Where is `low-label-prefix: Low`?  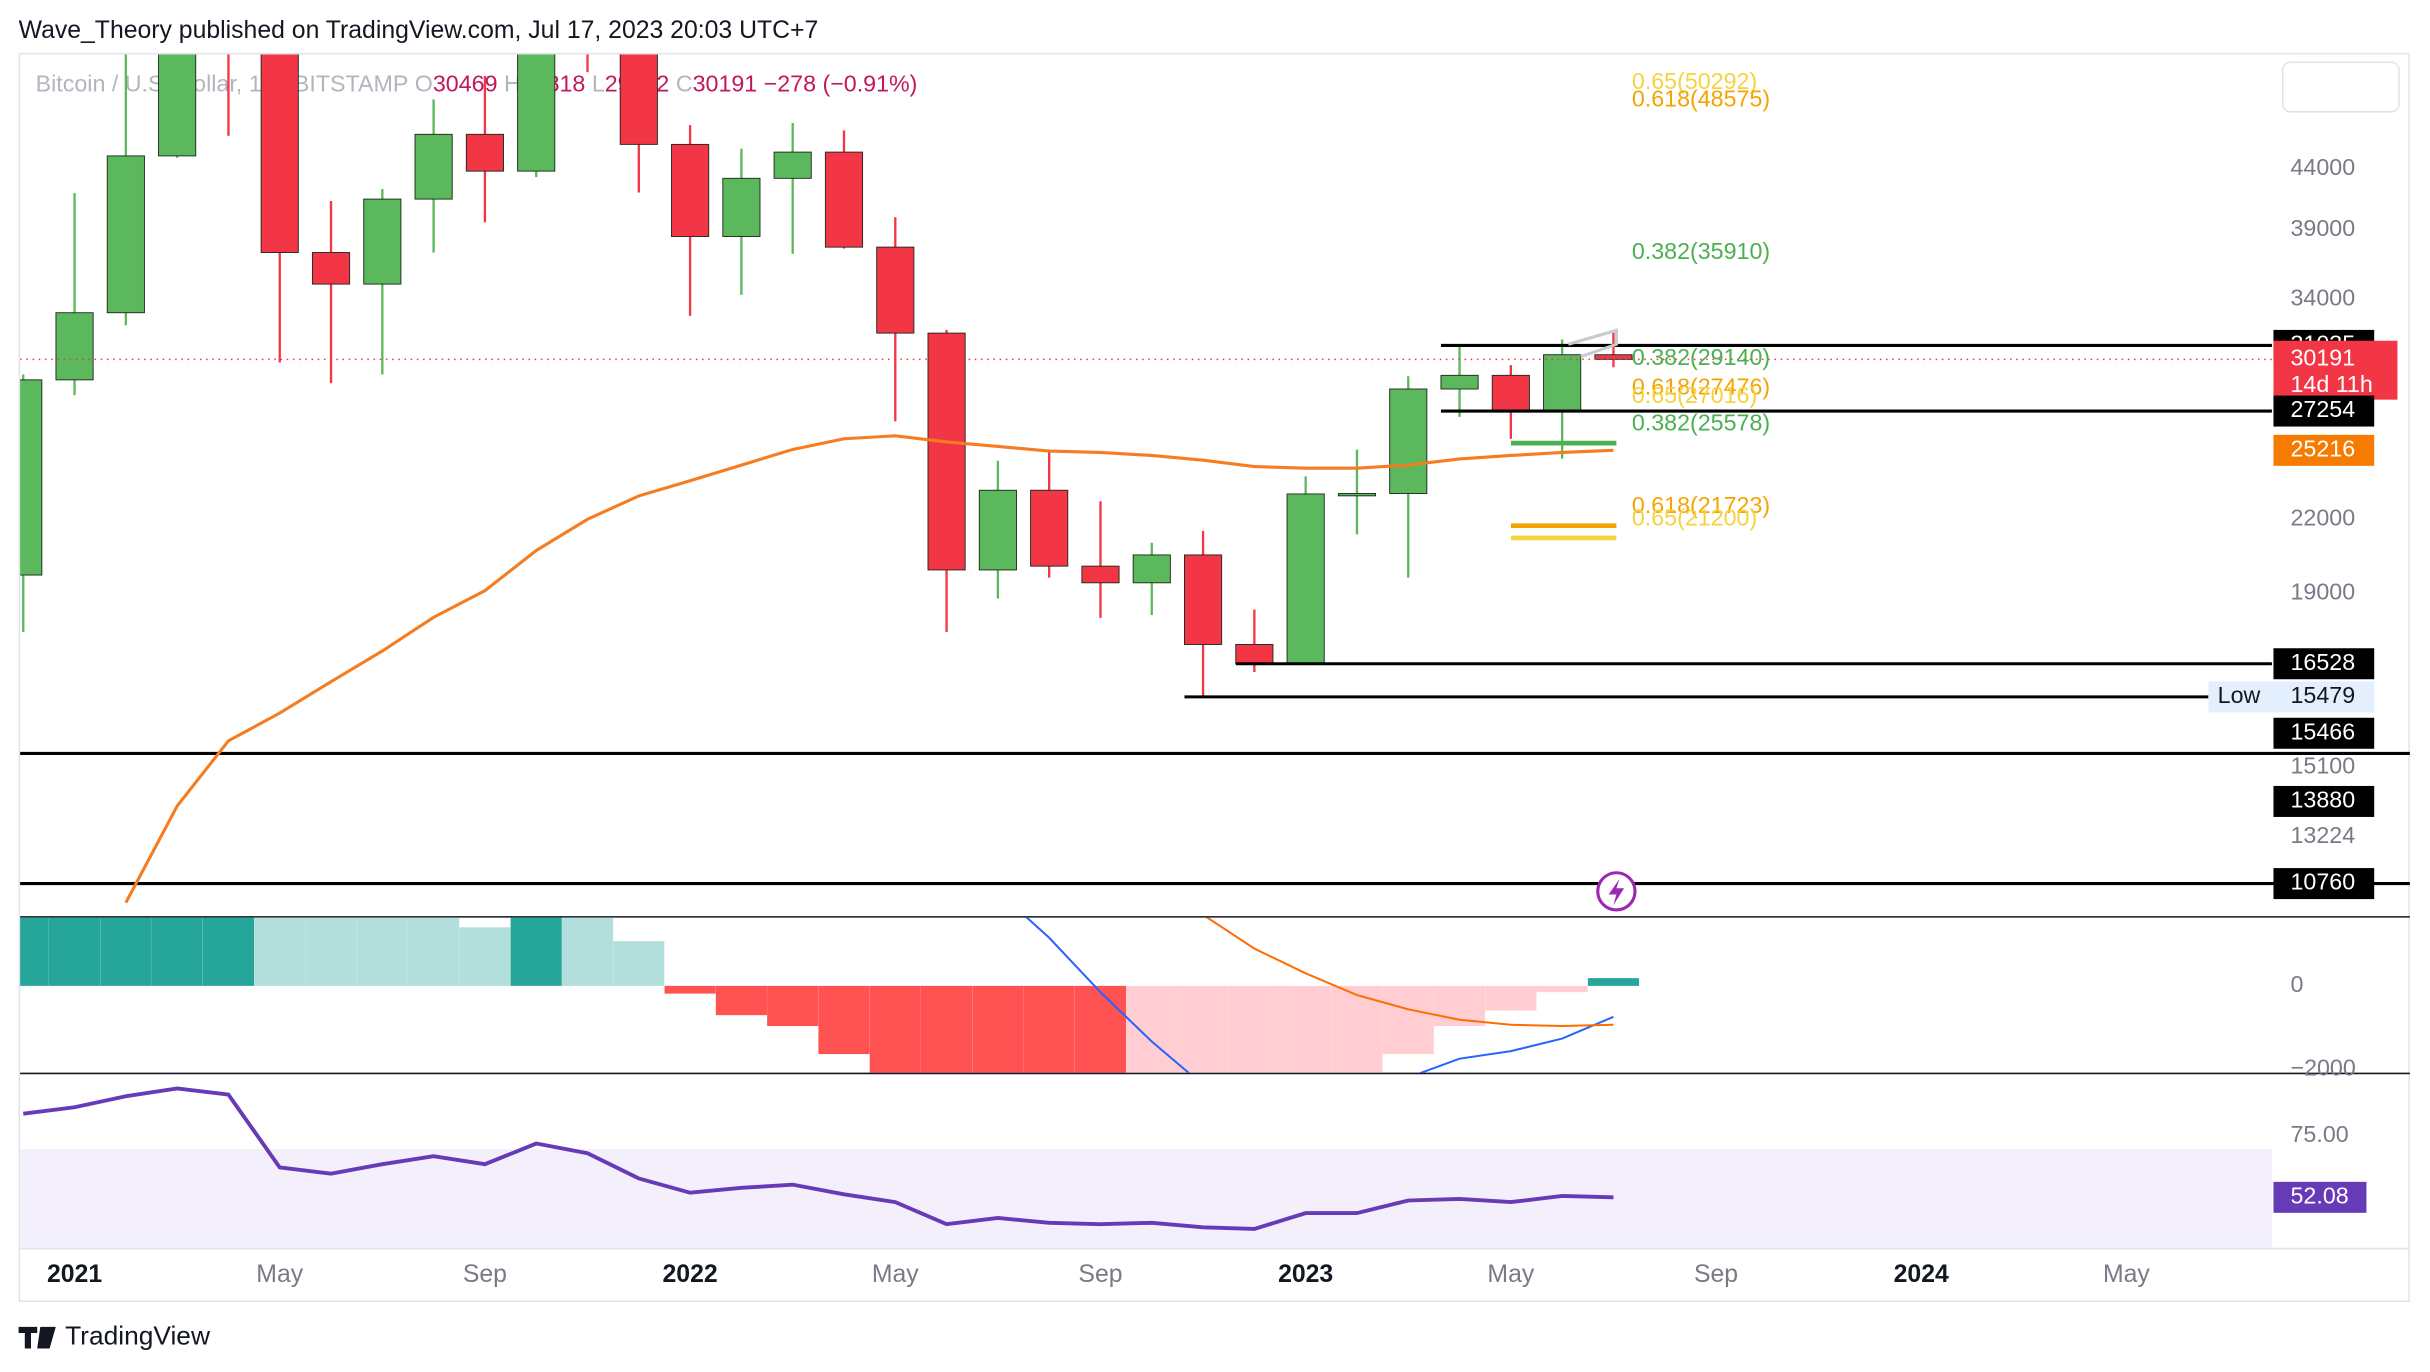
low-label-prefix: Low is located at coordinates (2239, 695).